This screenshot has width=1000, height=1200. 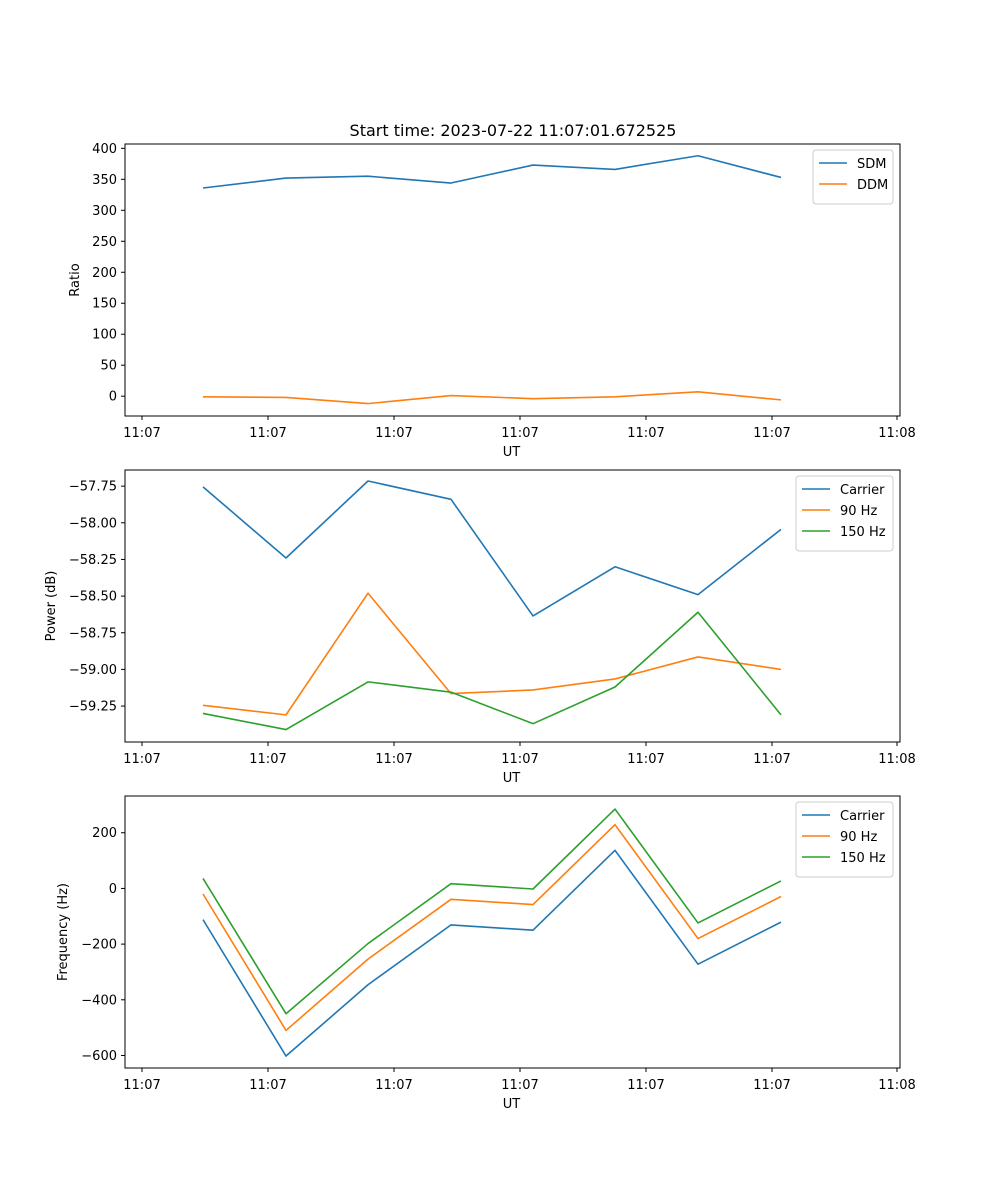 What do you see at coordinates (871, 164) in the screenshot?
I see `legend-label: SDM` at bounding box center [871, 164].